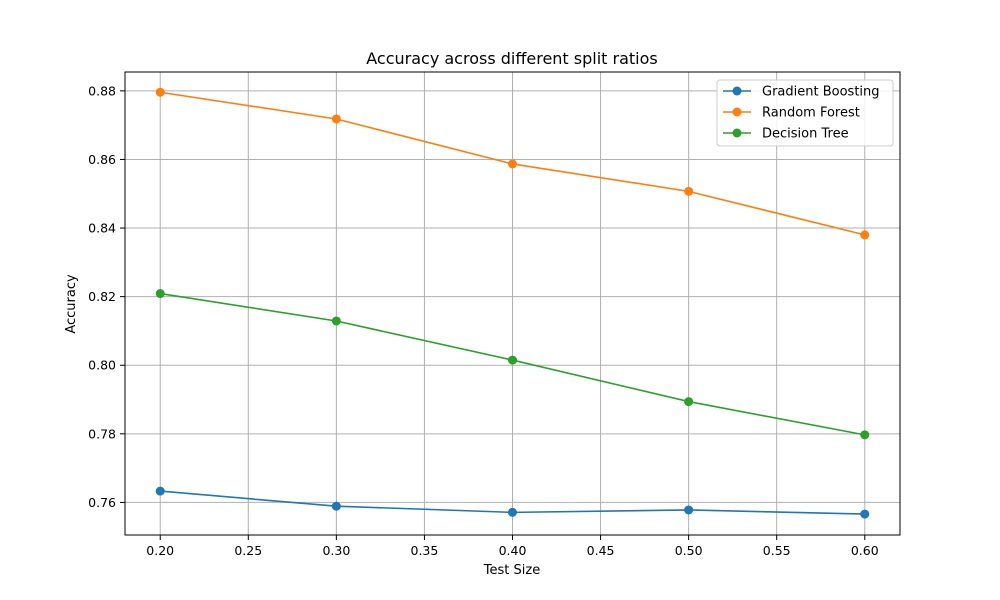 Image resolution: width=1000 pixels, height=600 pixels. What do you see at coordinates (512, 502) in the screenshot?
I see `series-gradient-boosting` at bounding box center [512, 502].